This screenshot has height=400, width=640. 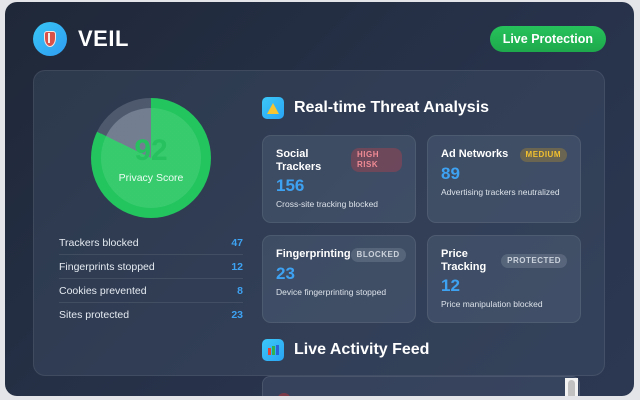 What do you see at coordinates (547, 39) in the screenshot?
I see `live-protection-button: Live Protection` at bounding box center [547, 39].